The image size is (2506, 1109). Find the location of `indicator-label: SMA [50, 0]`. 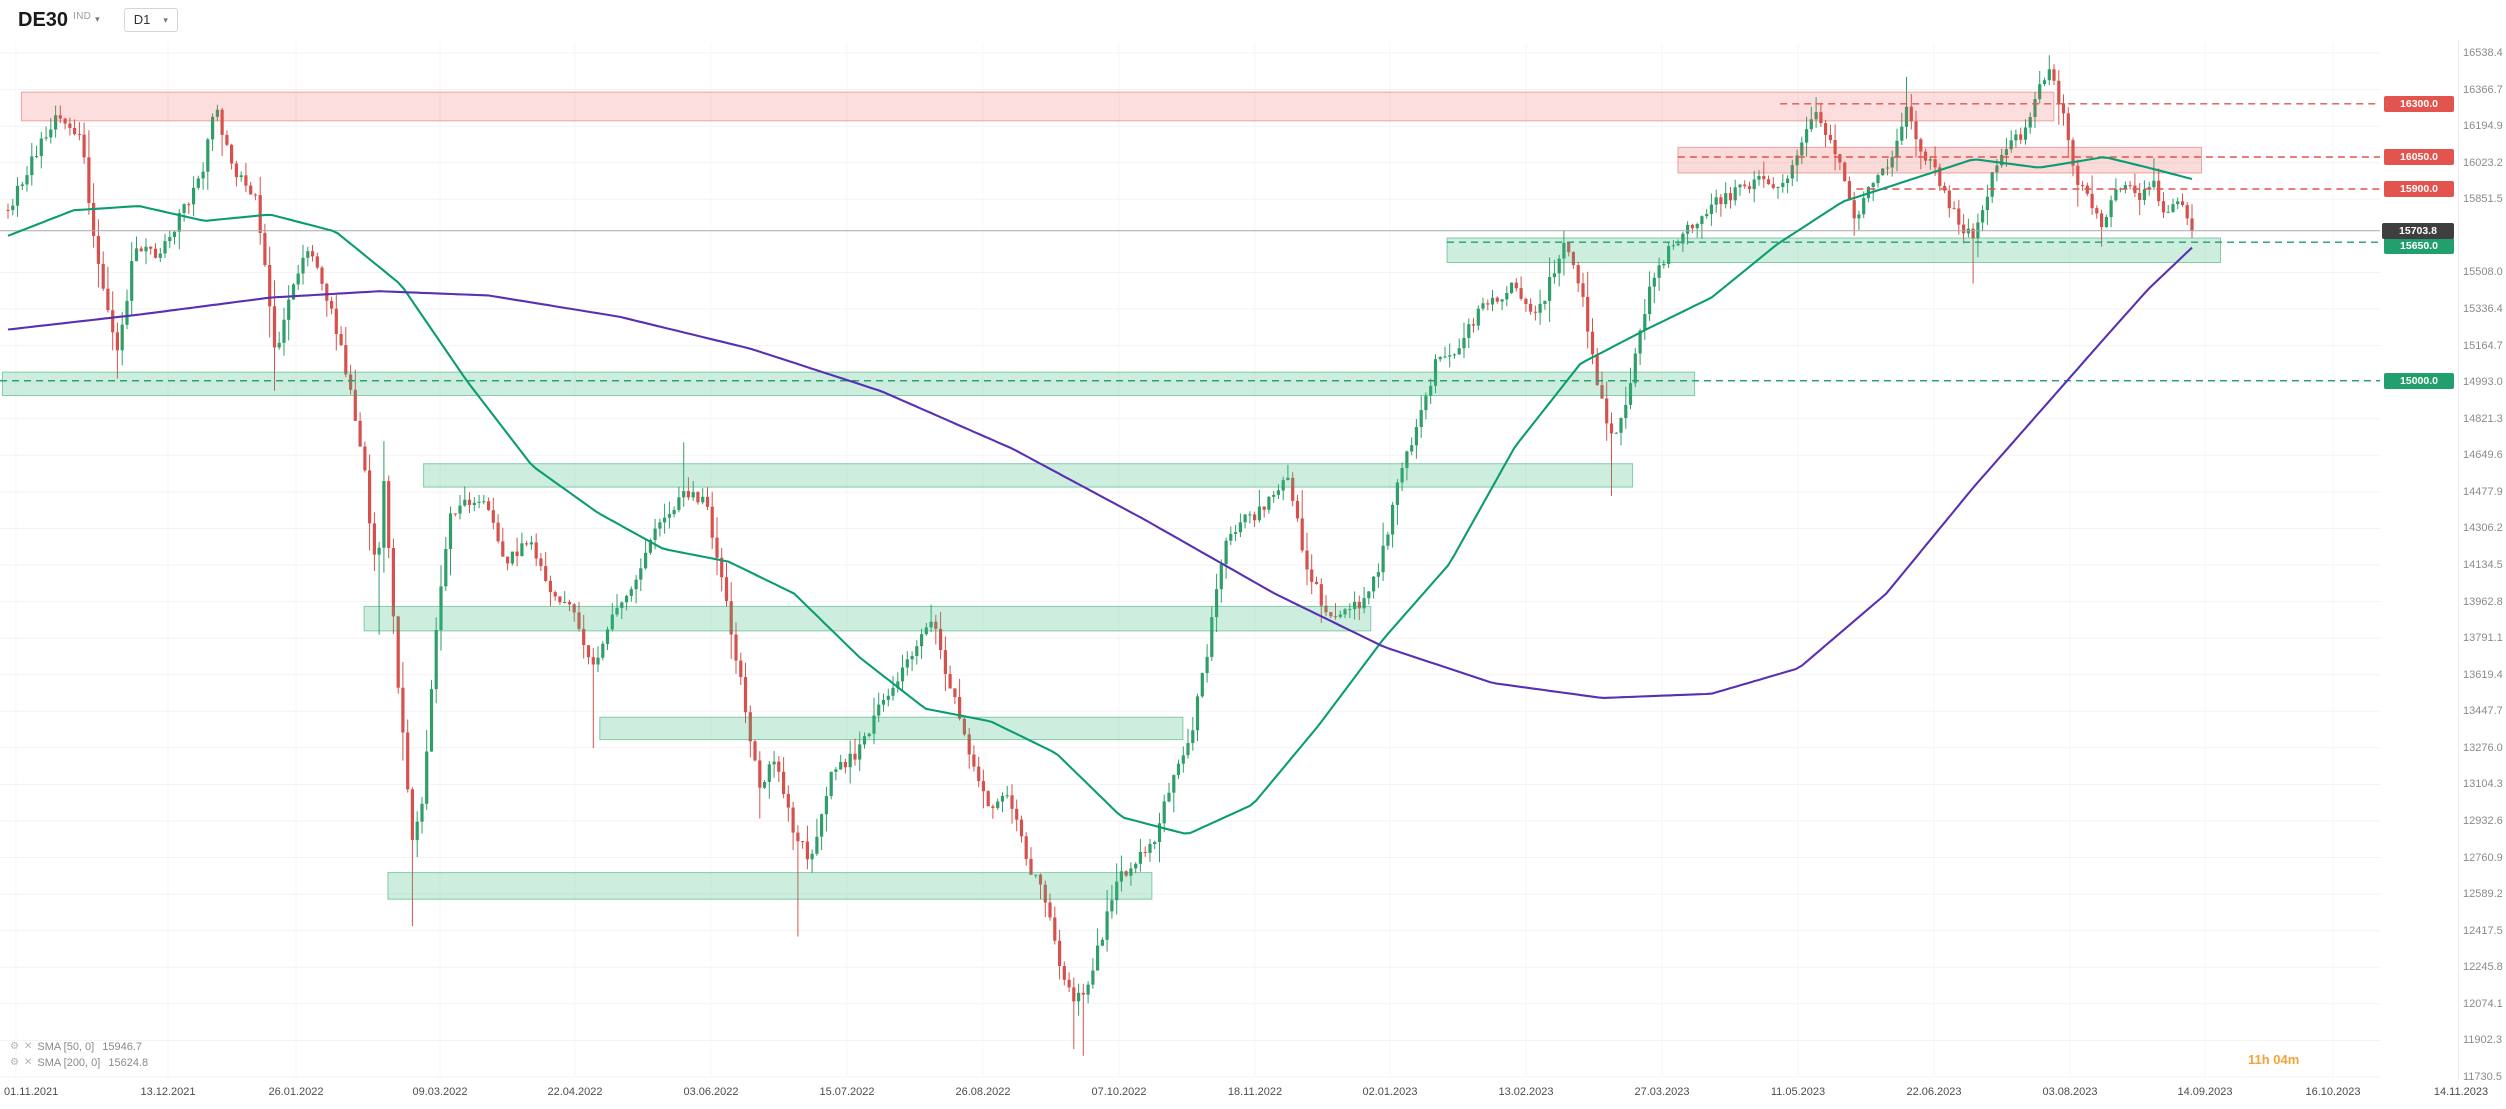

indicator-label: SMA [50, 0] is located at coordinates (66, 1046).